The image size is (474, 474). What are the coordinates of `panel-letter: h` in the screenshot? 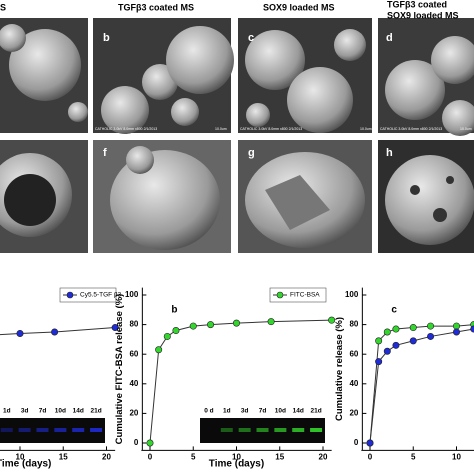 It's located at (389, 153).